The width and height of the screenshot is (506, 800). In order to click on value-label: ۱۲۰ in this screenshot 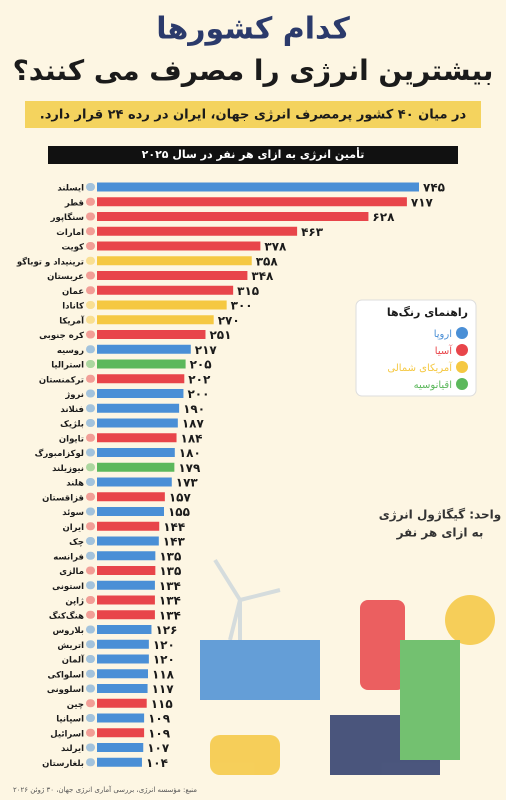, I will do `click(164, 645)`.